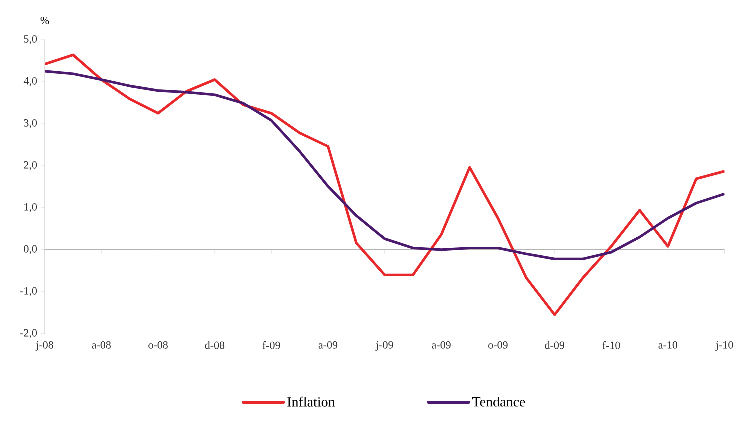  What do you see at coordinates (31, 82) in the screenshot?
I see `y-tick-label: 4,0` at bounding box center [31, 82].